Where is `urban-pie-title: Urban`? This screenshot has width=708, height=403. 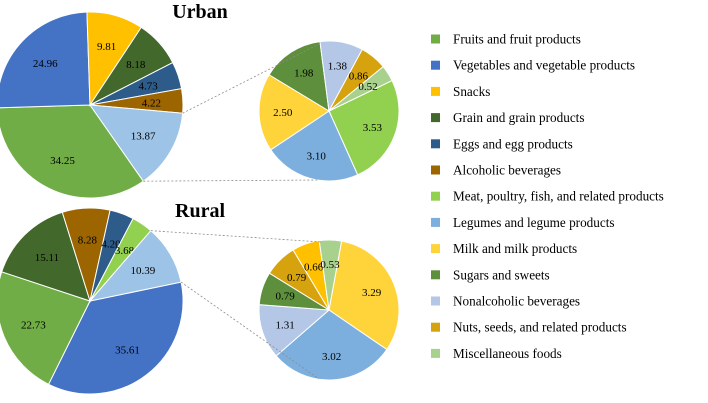 urban-pie-title: Urban is located at coordinates (200, 12).